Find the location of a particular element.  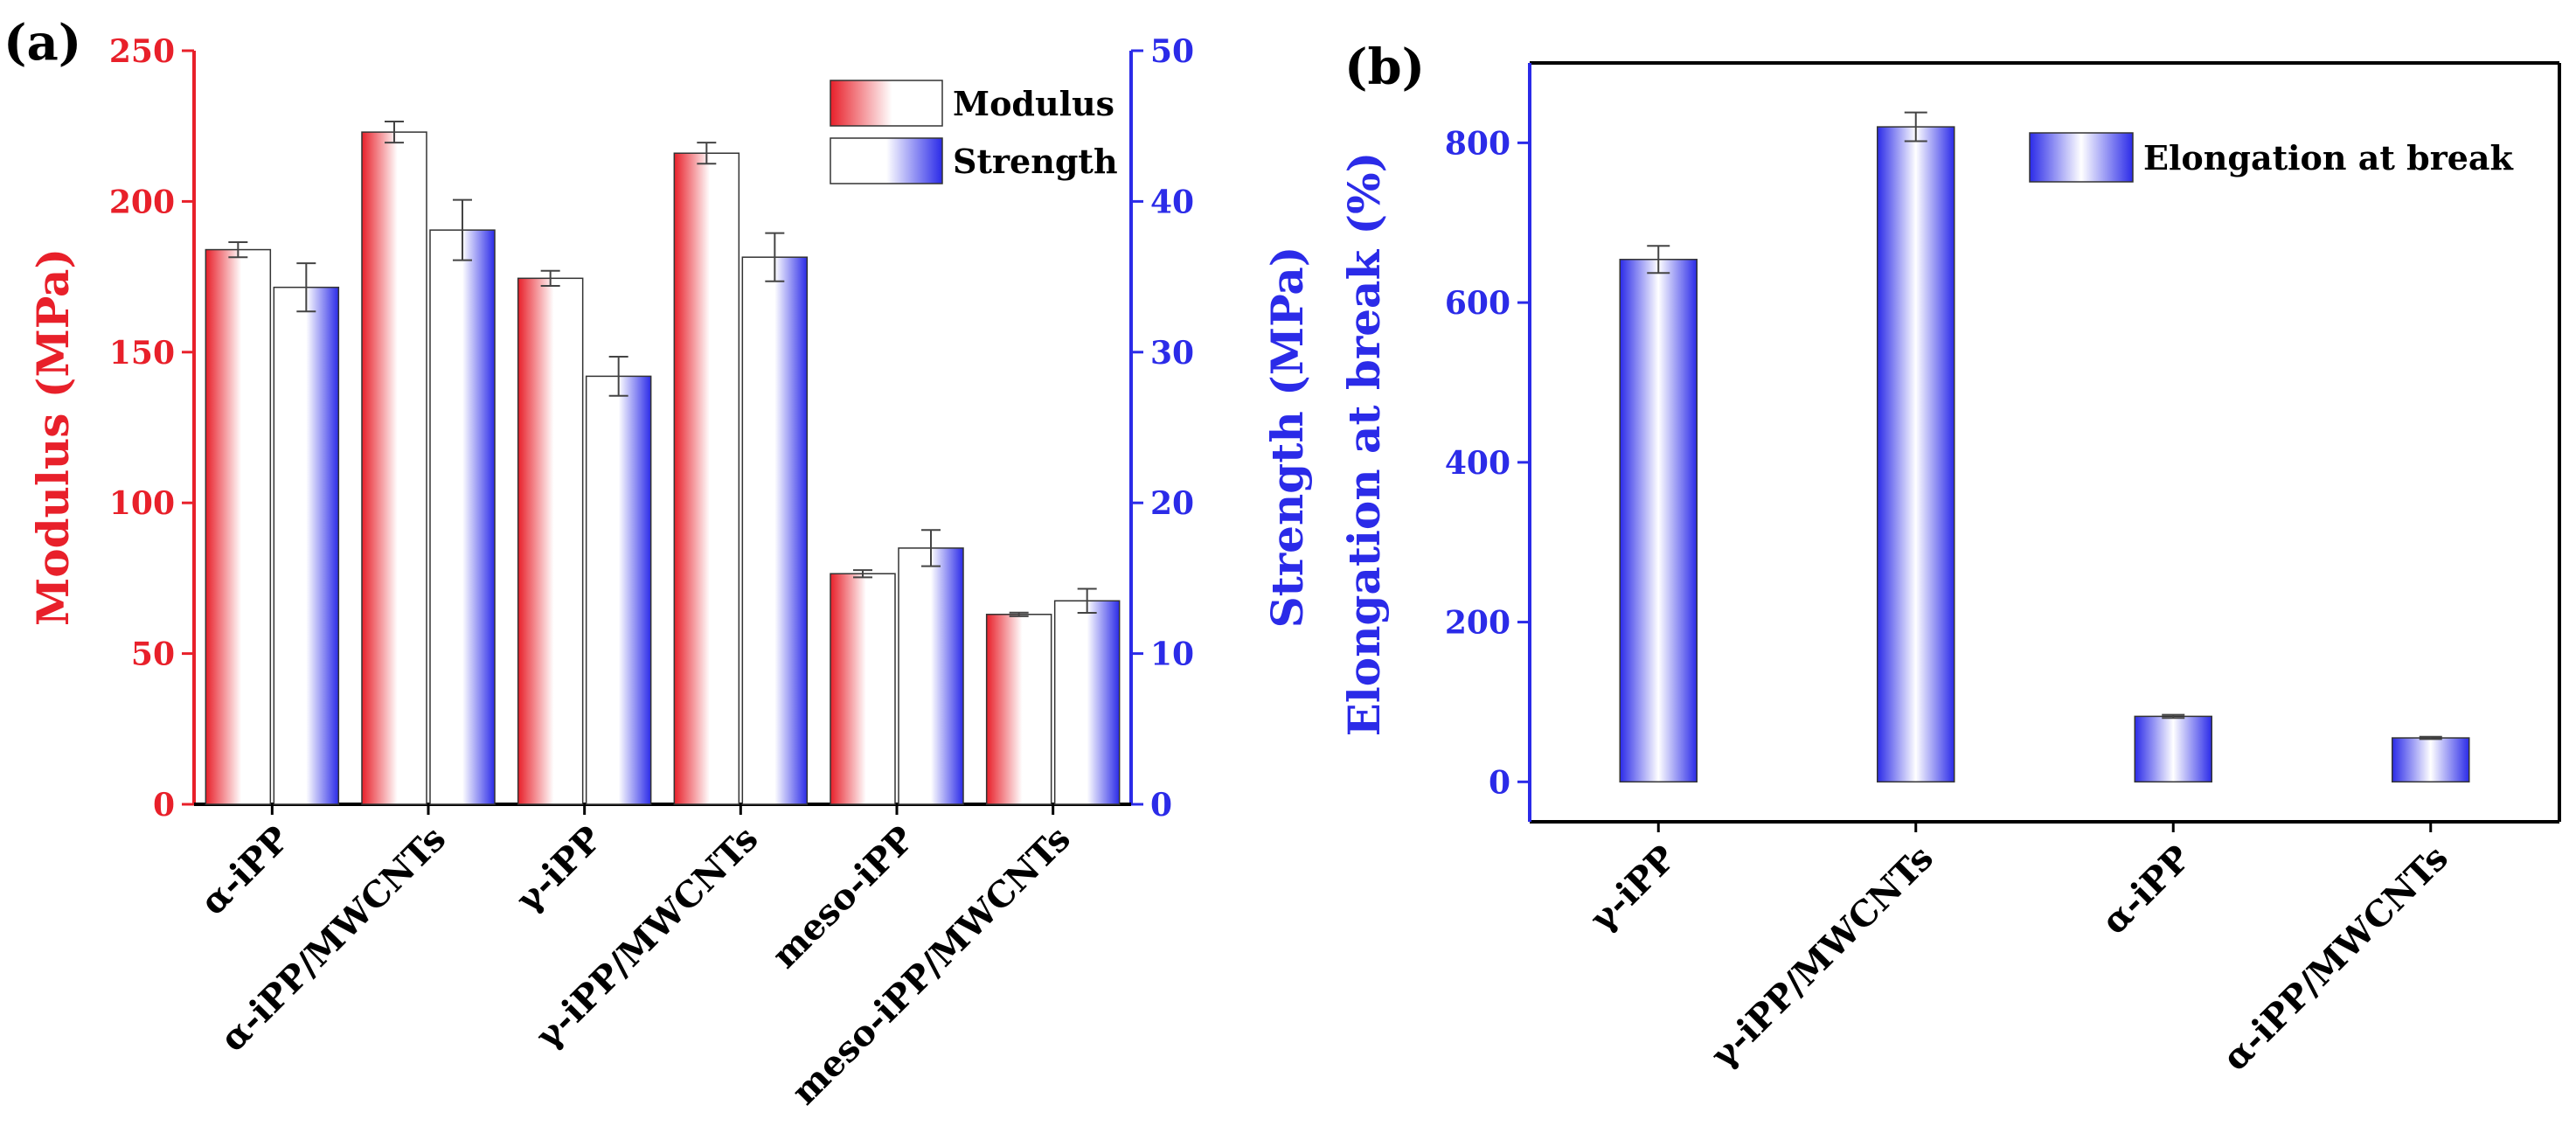

right-tick-label: 30 is located at coordinates (1172, 353).